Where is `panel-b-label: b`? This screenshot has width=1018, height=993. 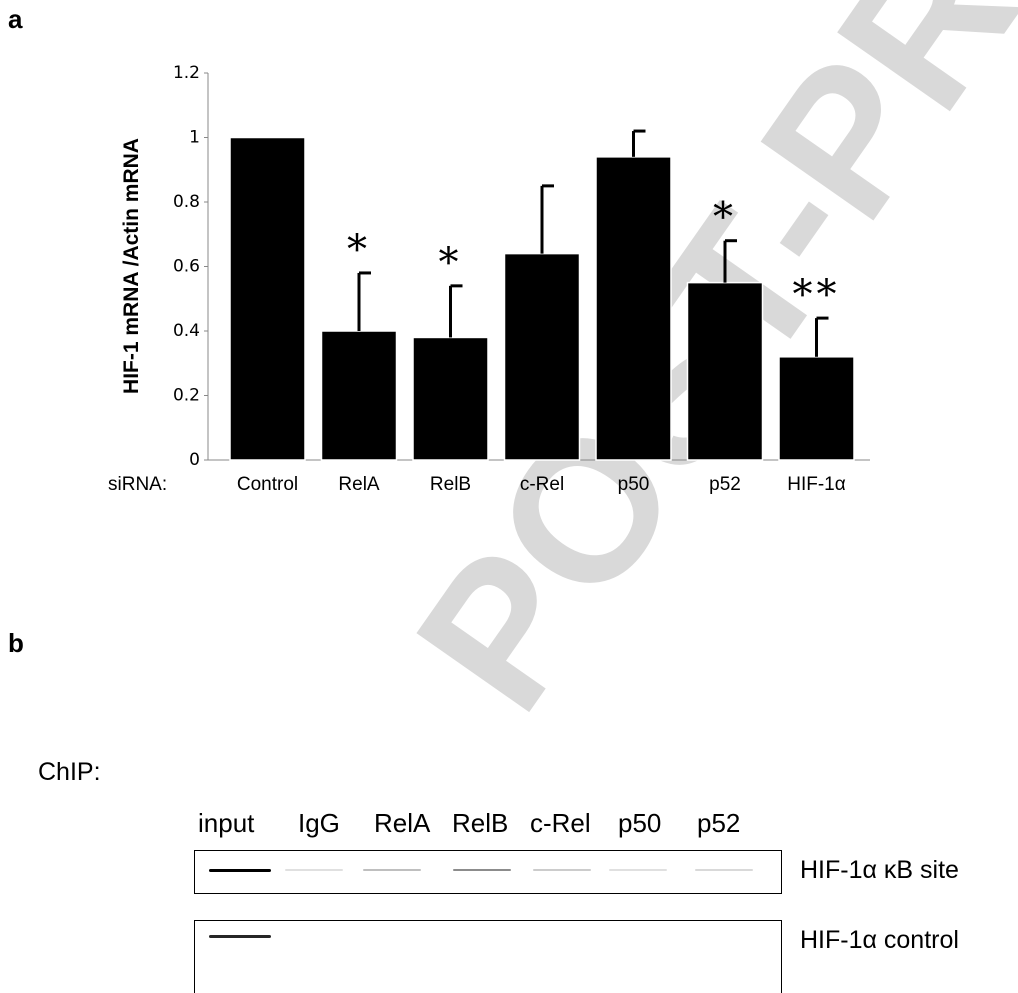
panel-b-label: b is located at coordinates (16, 643).